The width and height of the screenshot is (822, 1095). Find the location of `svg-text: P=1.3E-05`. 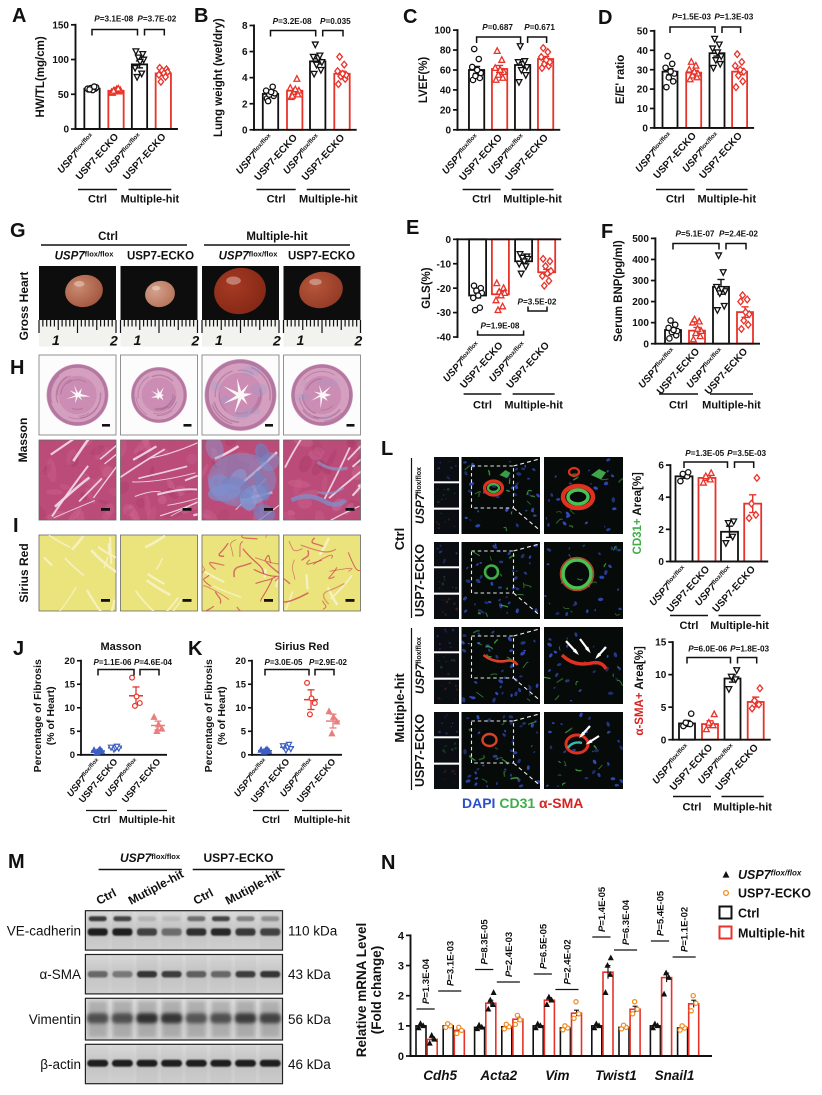

svg-text: P=1.3E-05 is located at coordinates (704, 453).